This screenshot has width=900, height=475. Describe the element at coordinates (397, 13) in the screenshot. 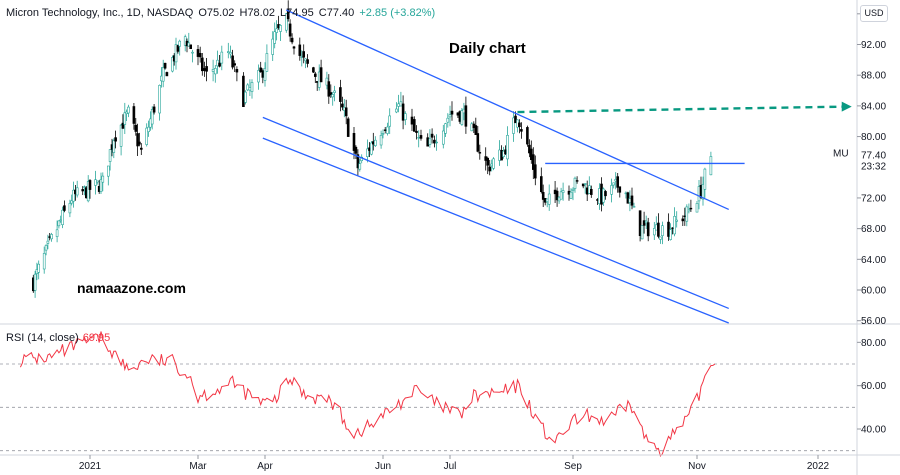

I see `change-value: +2.85 (+3.82%)` at that location.